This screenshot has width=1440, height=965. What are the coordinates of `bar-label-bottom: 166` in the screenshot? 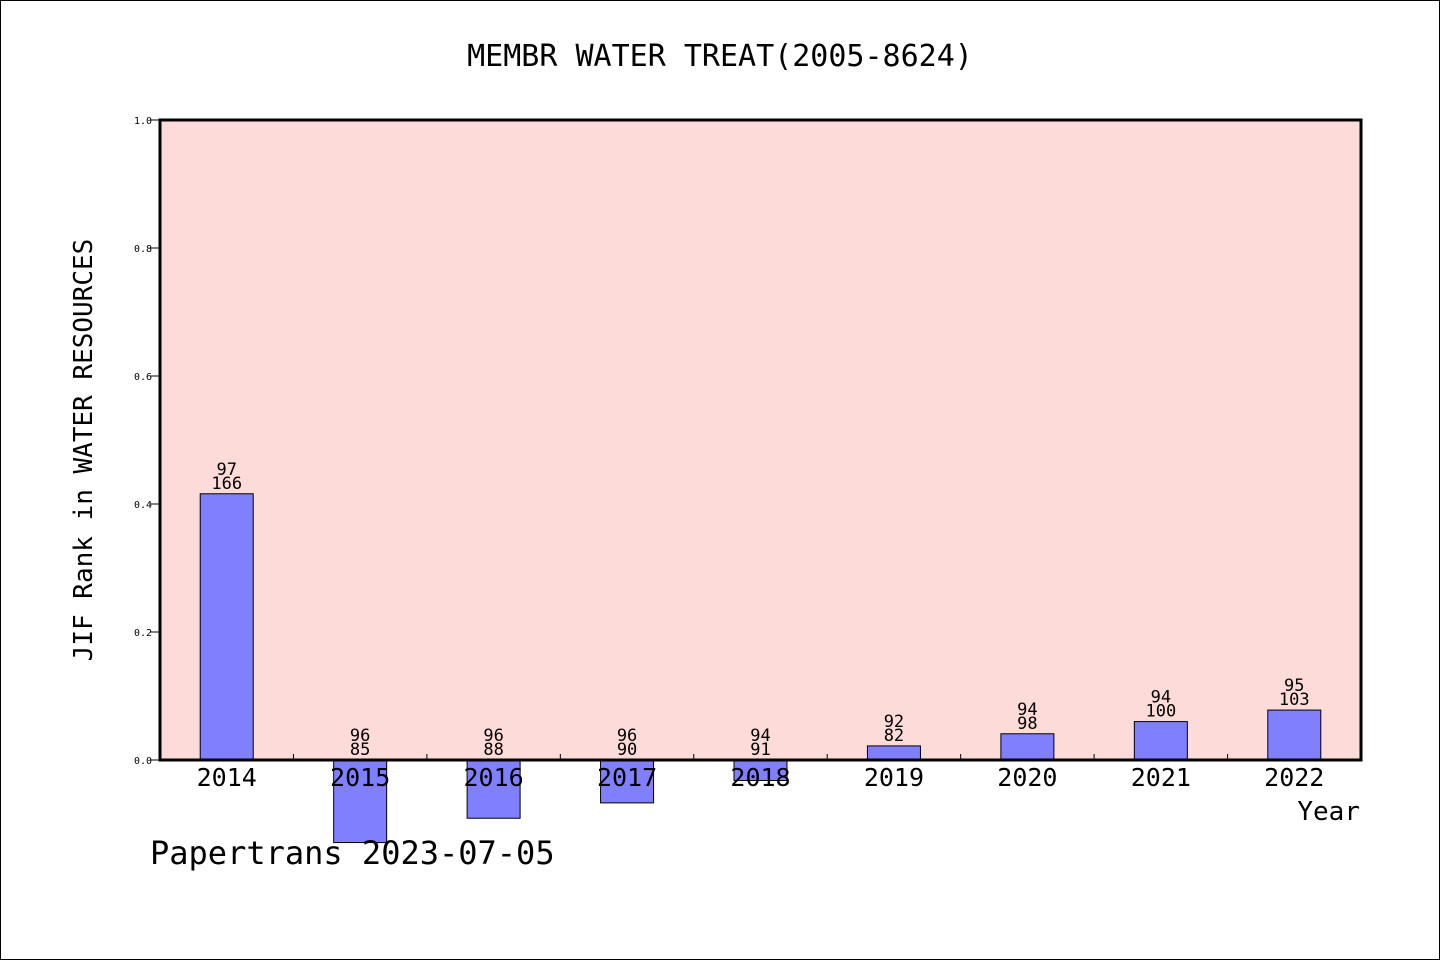 It's located at (226, 484).